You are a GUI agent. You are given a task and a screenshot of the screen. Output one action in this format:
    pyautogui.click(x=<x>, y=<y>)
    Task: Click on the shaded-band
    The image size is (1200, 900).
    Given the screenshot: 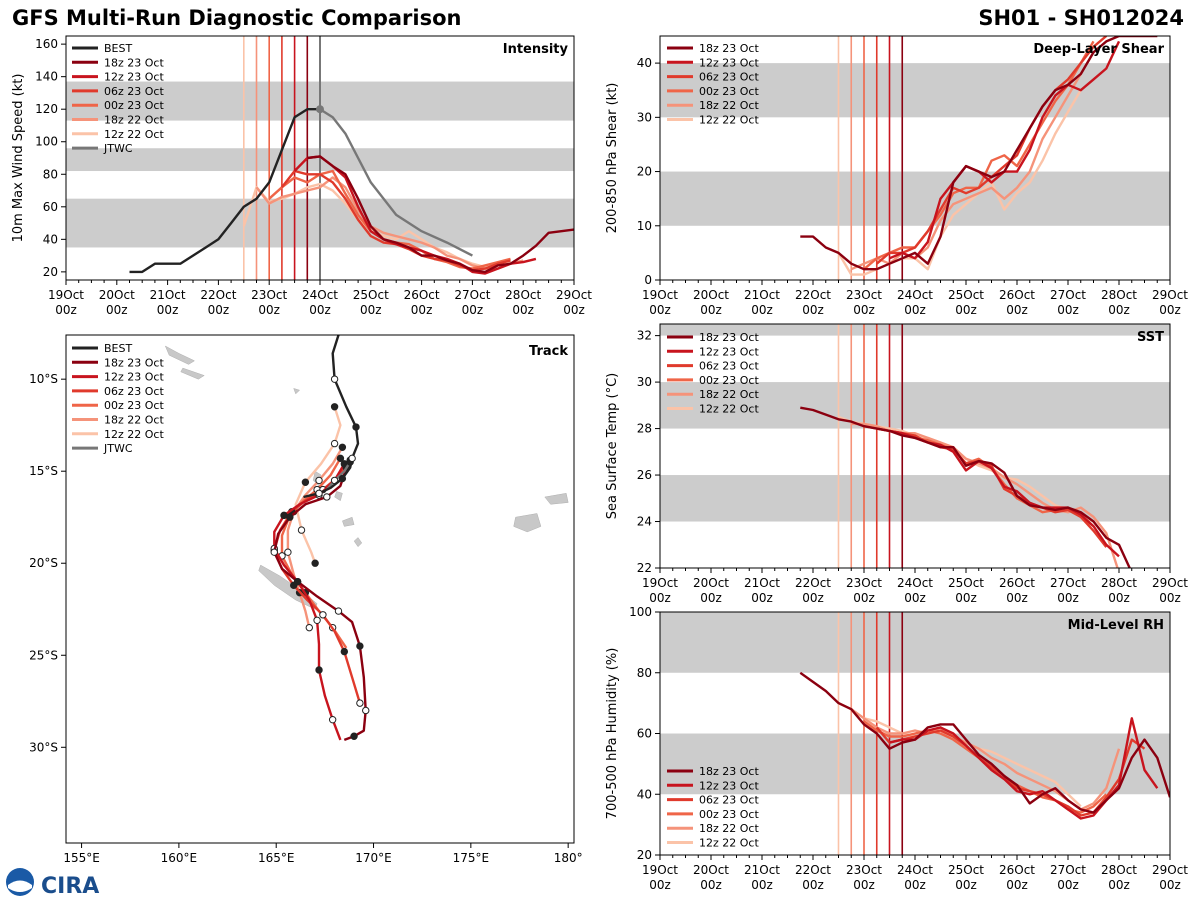 What is the action you would take?
    pyautogui.click(x=915, y=498)
    